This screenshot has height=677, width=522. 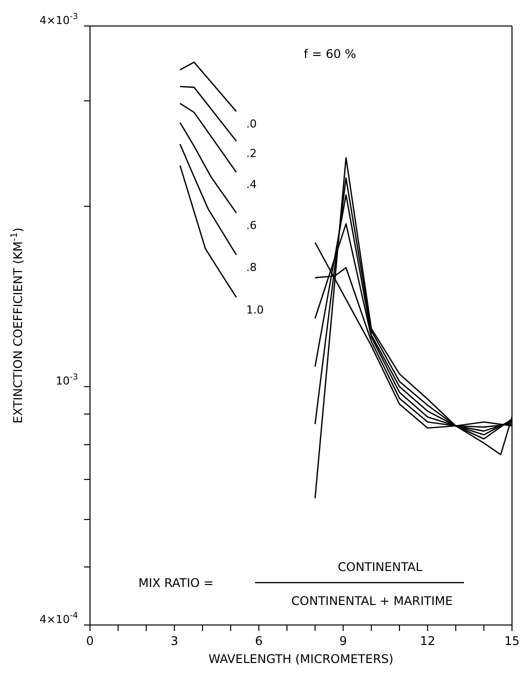 I want to click on series-label: 1.0, so click(x=255, y=309).